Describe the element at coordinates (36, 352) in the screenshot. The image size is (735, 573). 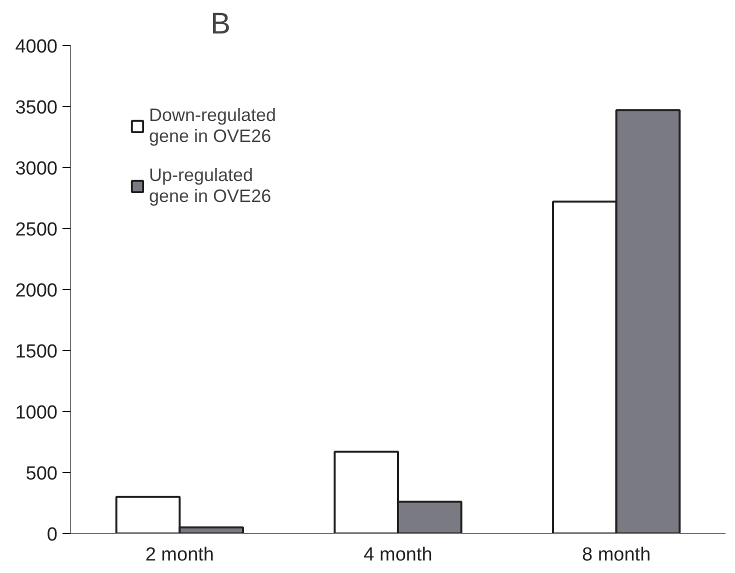
I see `y-tick-label: 1500` at that location.